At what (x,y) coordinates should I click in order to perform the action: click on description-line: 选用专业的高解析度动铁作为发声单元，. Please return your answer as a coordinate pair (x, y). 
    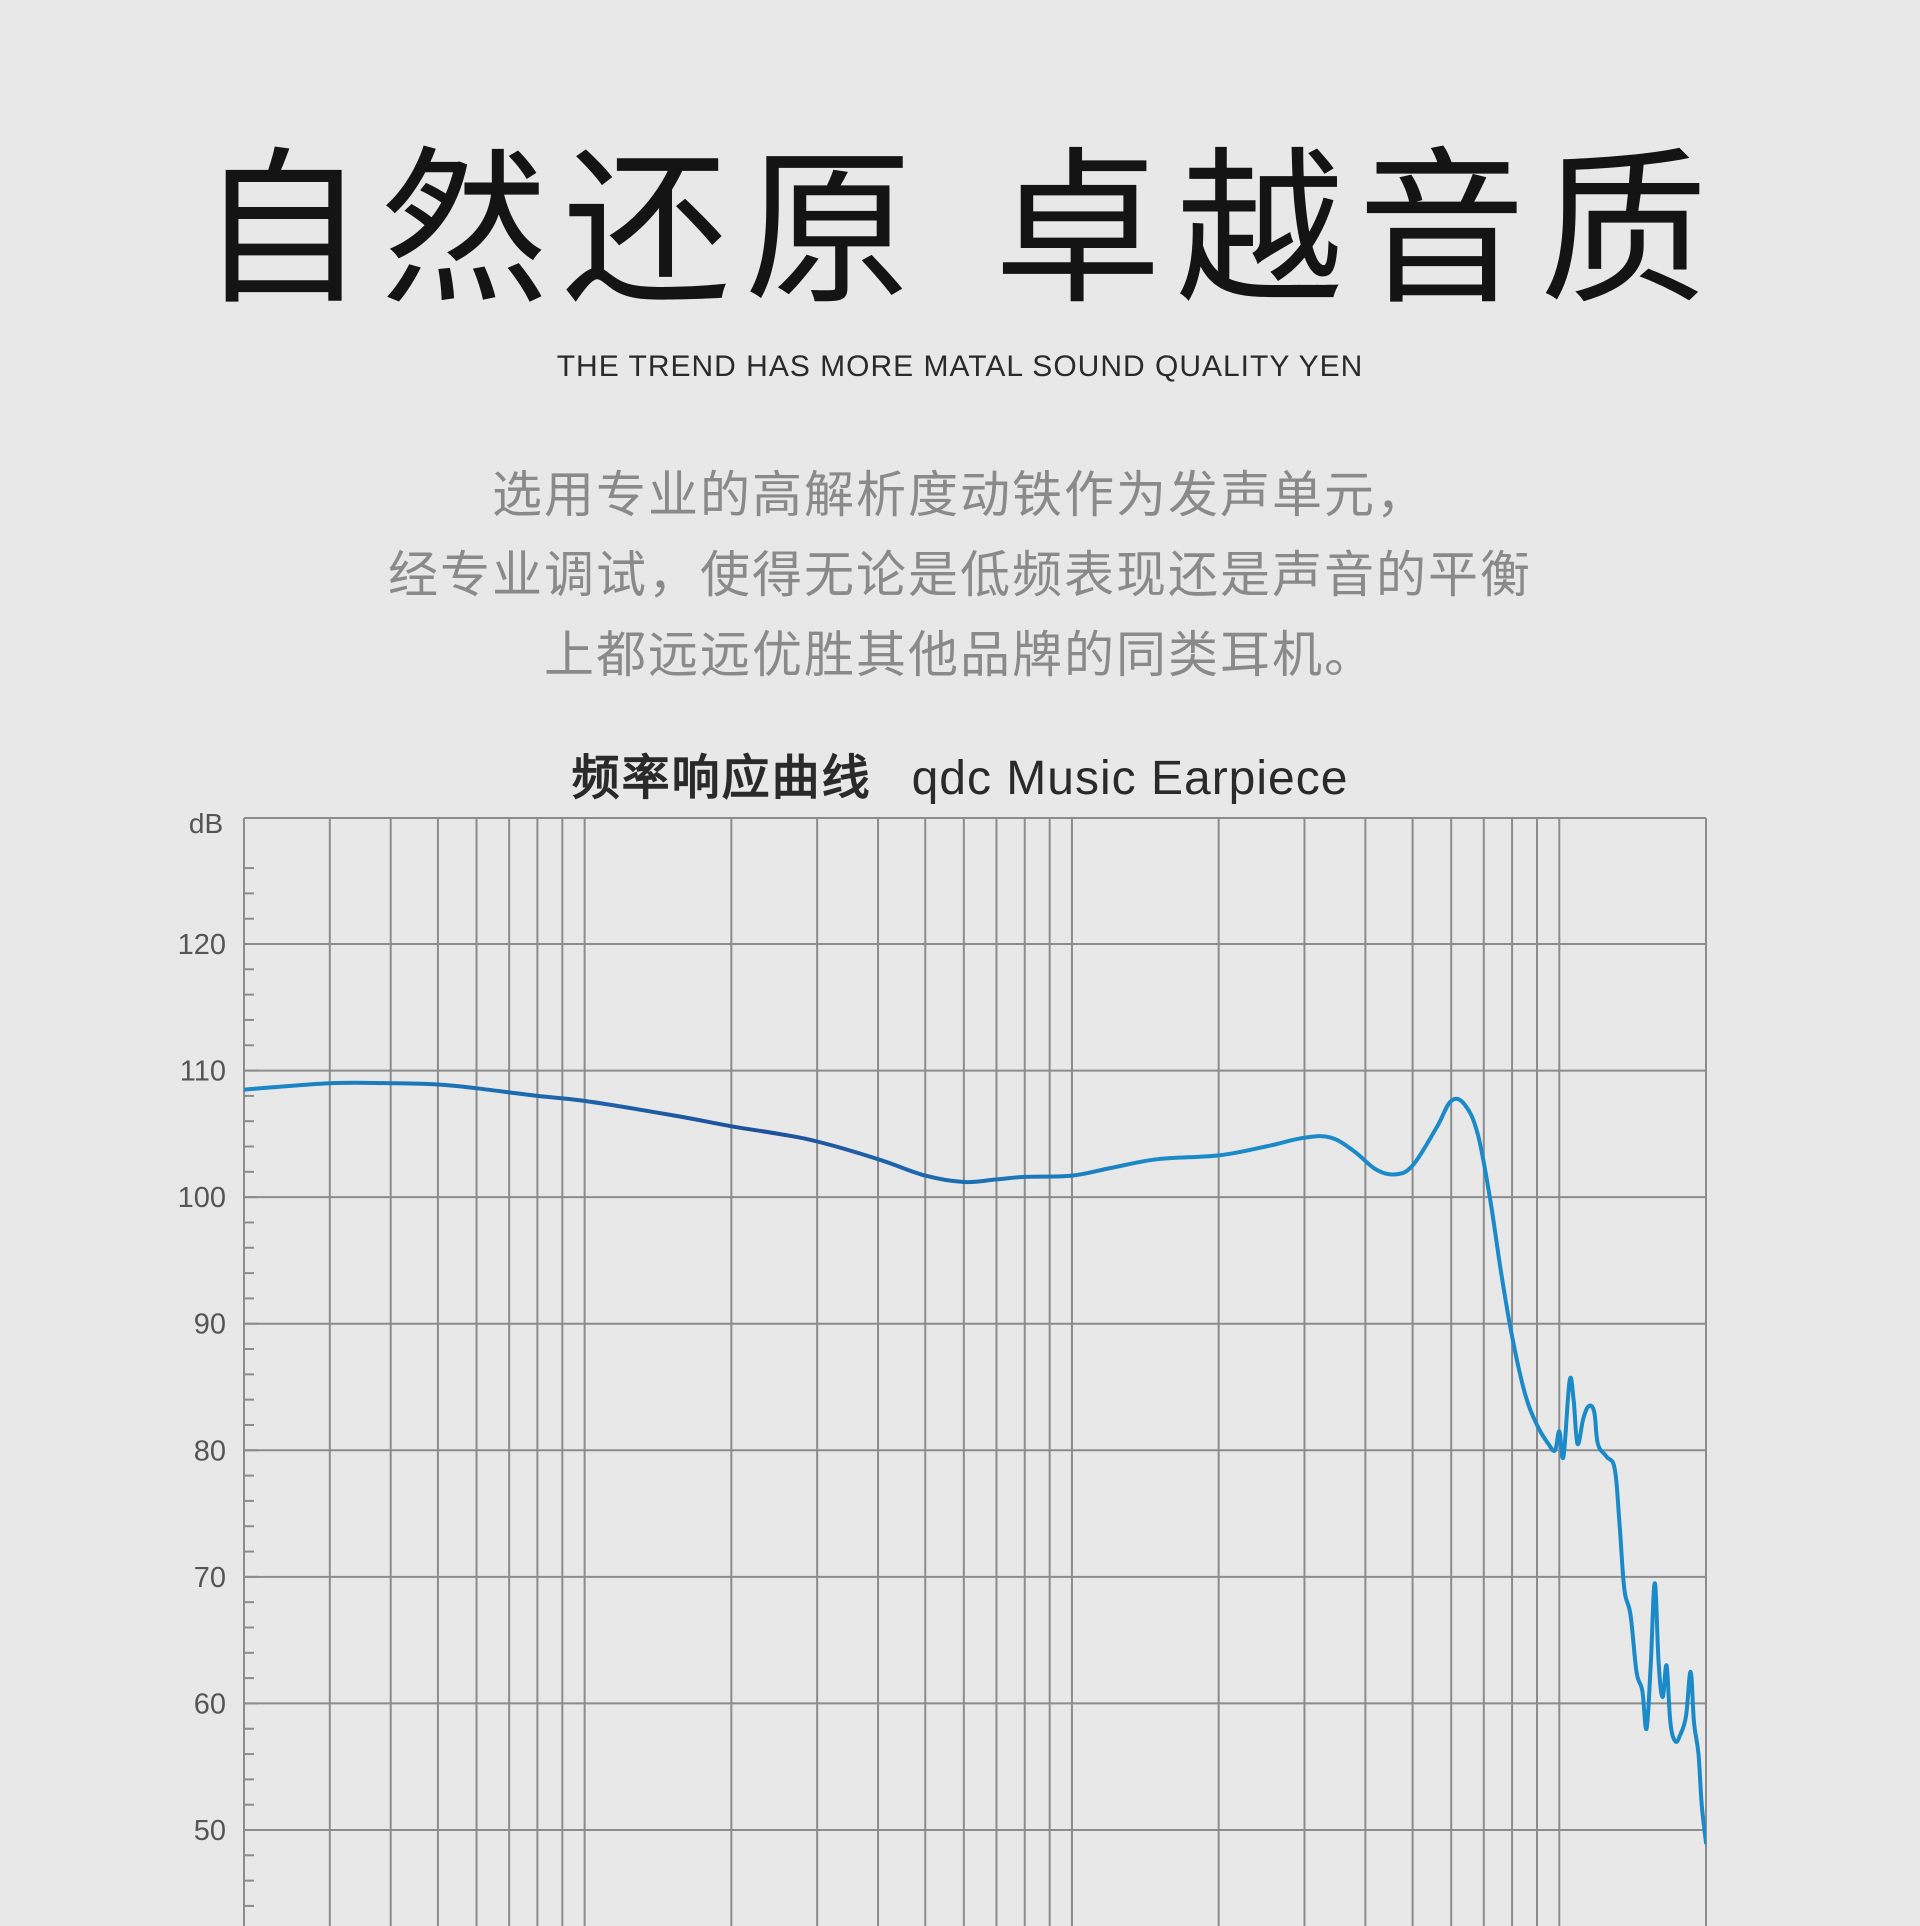
    Looking at the image, I should click on (960, 495).